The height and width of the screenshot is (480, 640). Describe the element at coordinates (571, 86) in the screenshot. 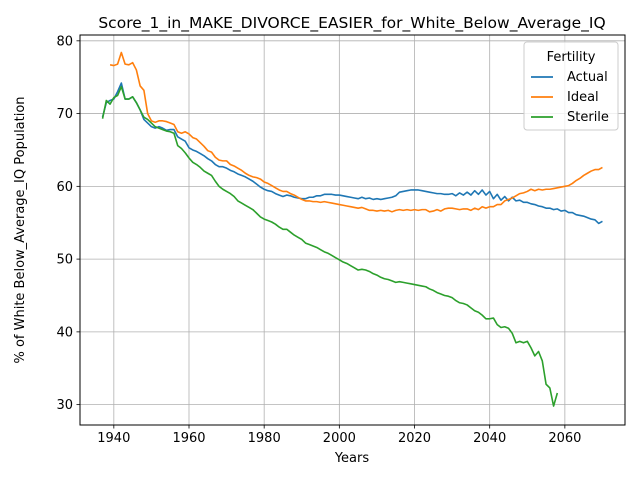

I see `legend: Fertility Actual Ideal Sterile` at that location.